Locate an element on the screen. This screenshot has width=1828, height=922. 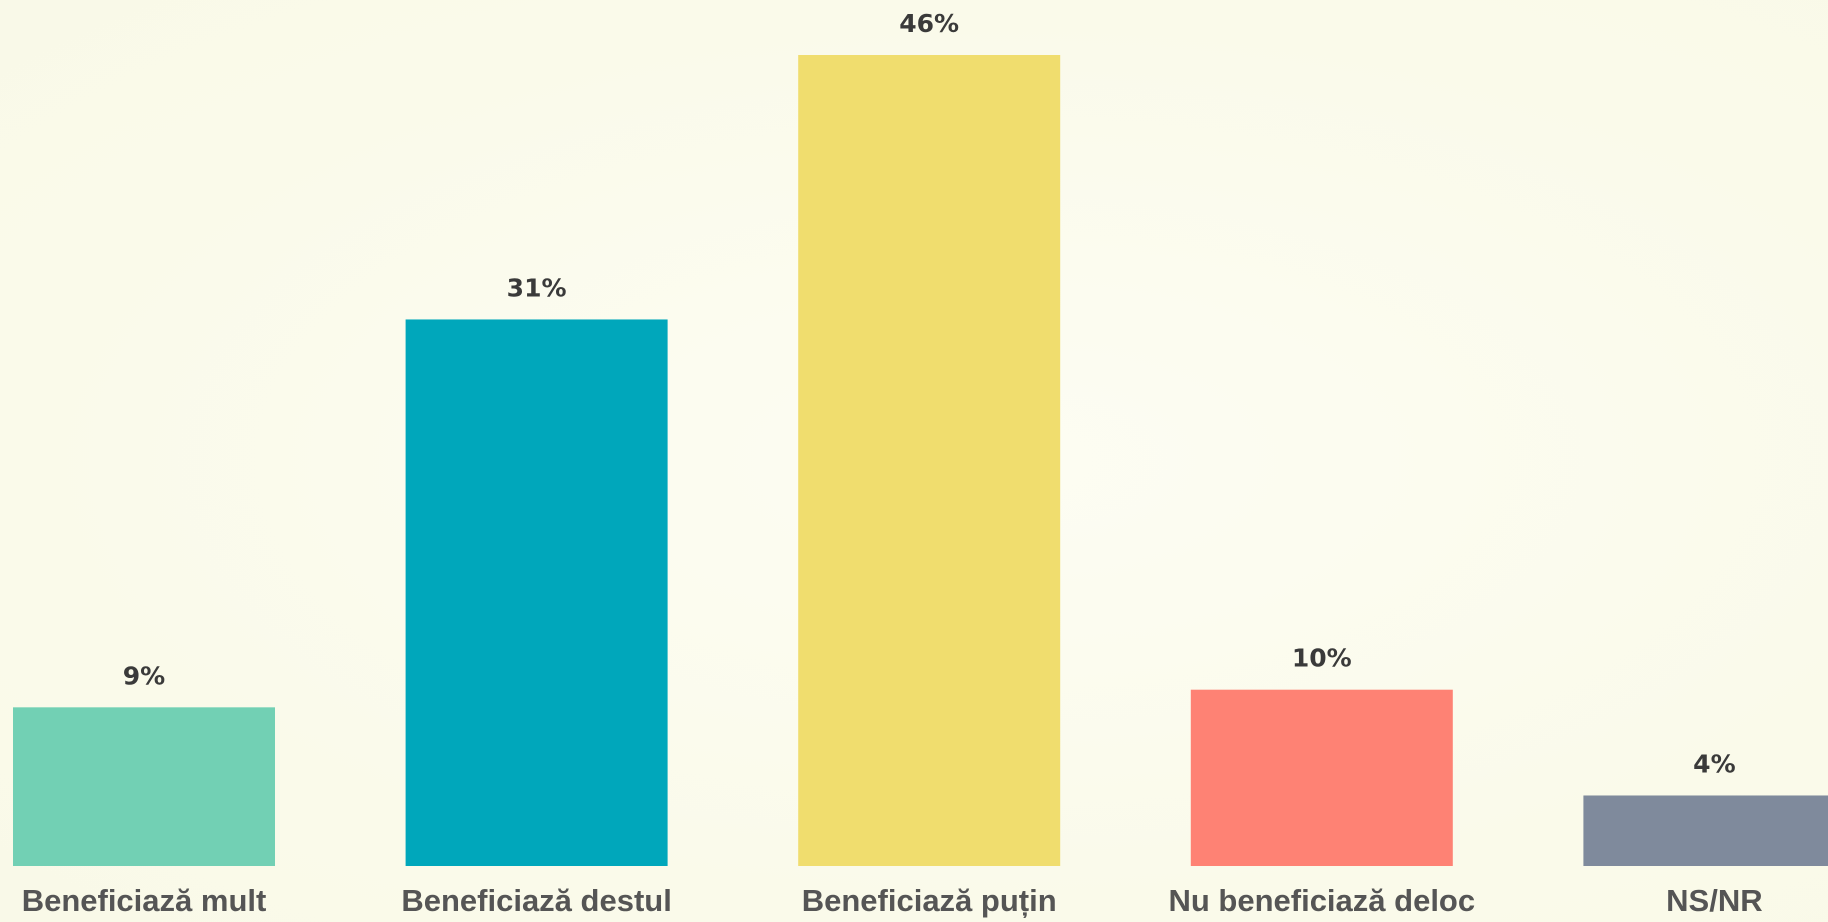
category-label: Beneficiază puțin is located at coordinates (929, 900).